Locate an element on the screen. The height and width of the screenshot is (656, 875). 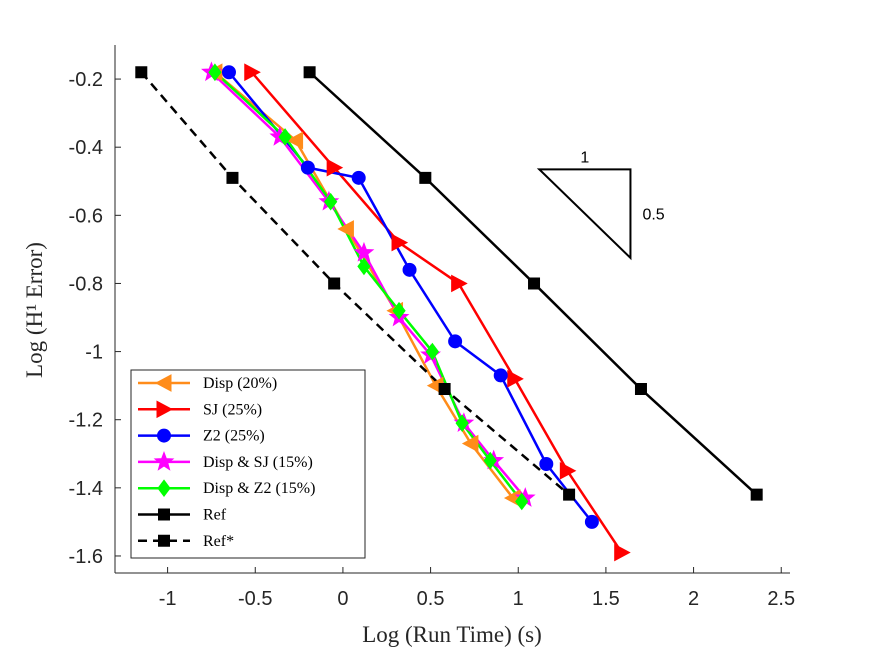
legend-label-0: Disp (20%) is located at coordinates (240, 383).